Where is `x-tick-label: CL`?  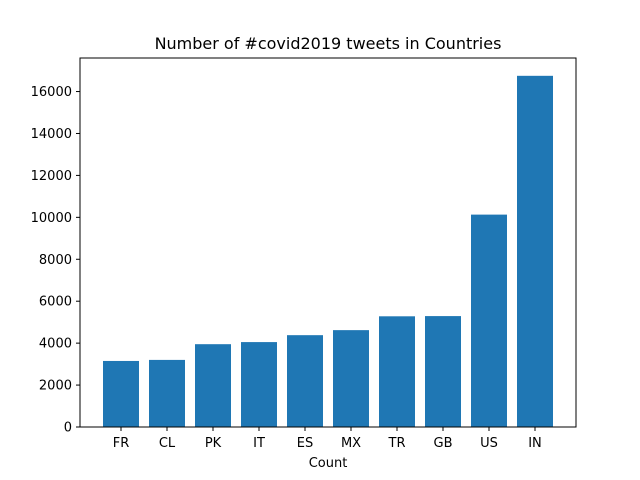
x-tick-label: CL is located at coordinates (167, 443).